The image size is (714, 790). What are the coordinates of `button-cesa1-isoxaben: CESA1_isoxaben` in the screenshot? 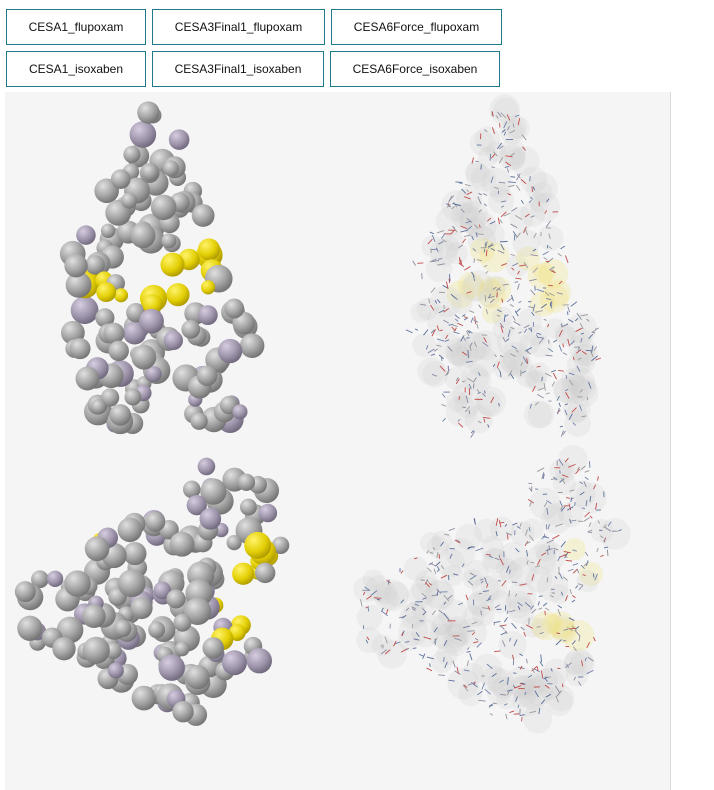 It's located at (76, 69).